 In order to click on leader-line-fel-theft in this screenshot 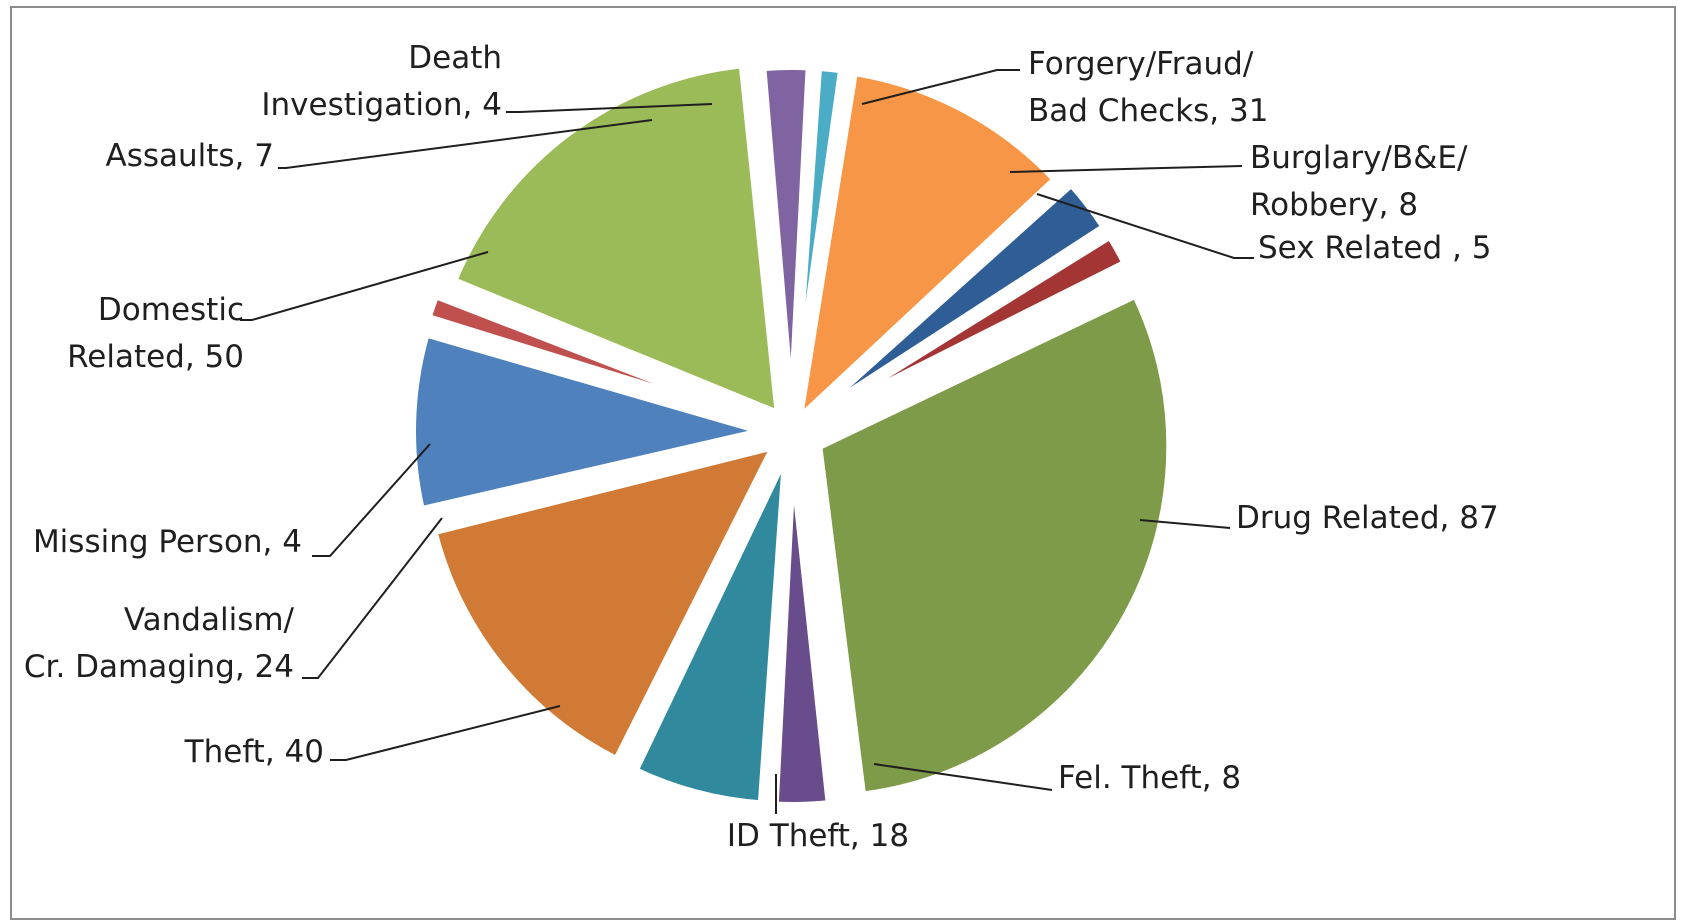, I will do `click(963, 777)`.